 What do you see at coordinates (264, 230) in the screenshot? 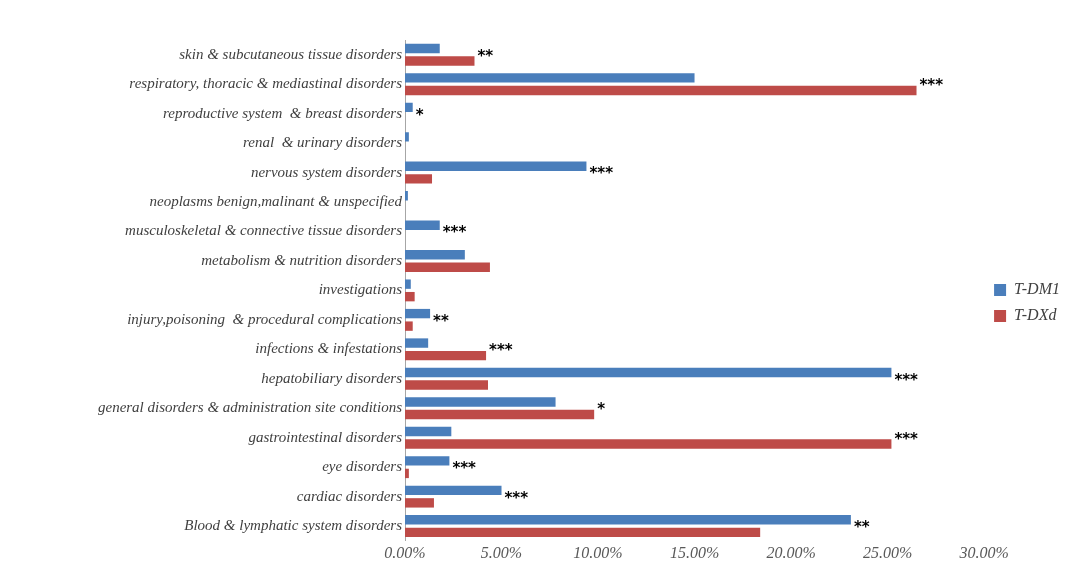
I see `y-tick-label: musculoskeletal & connective tissue disorders` at bounding box center [264, 230].